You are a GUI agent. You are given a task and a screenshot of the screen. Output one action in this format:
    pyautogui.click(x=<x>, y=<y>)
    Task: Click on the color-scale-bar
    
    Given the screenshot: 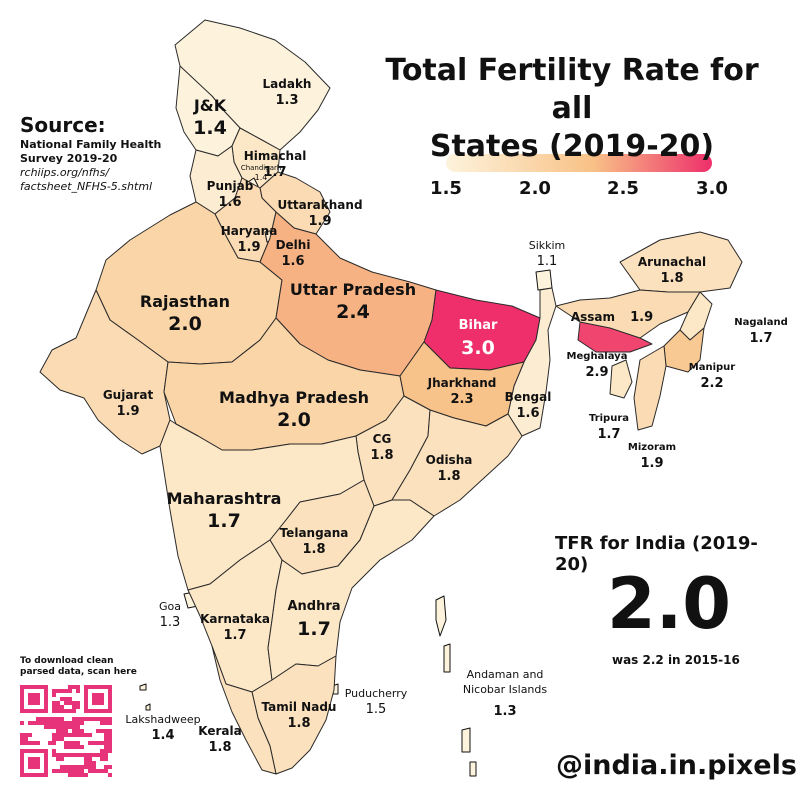 What is the action you would take?
    pyautogui.click(x=579, y=163)
    